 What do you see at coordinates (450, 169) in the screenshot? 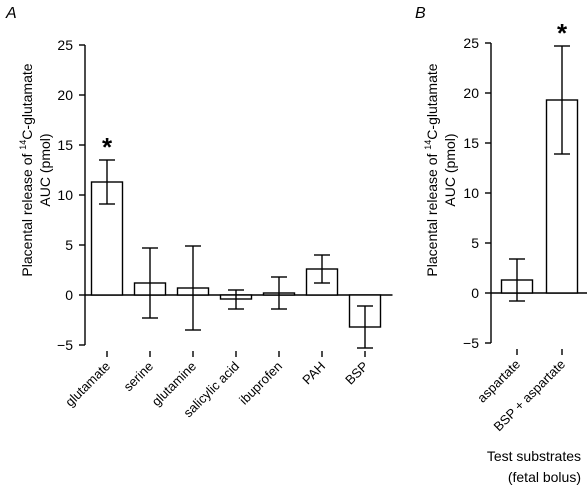
I see `panel-b-ylabel-line2: AUC (pmol)` at bounding box center [450, 169].